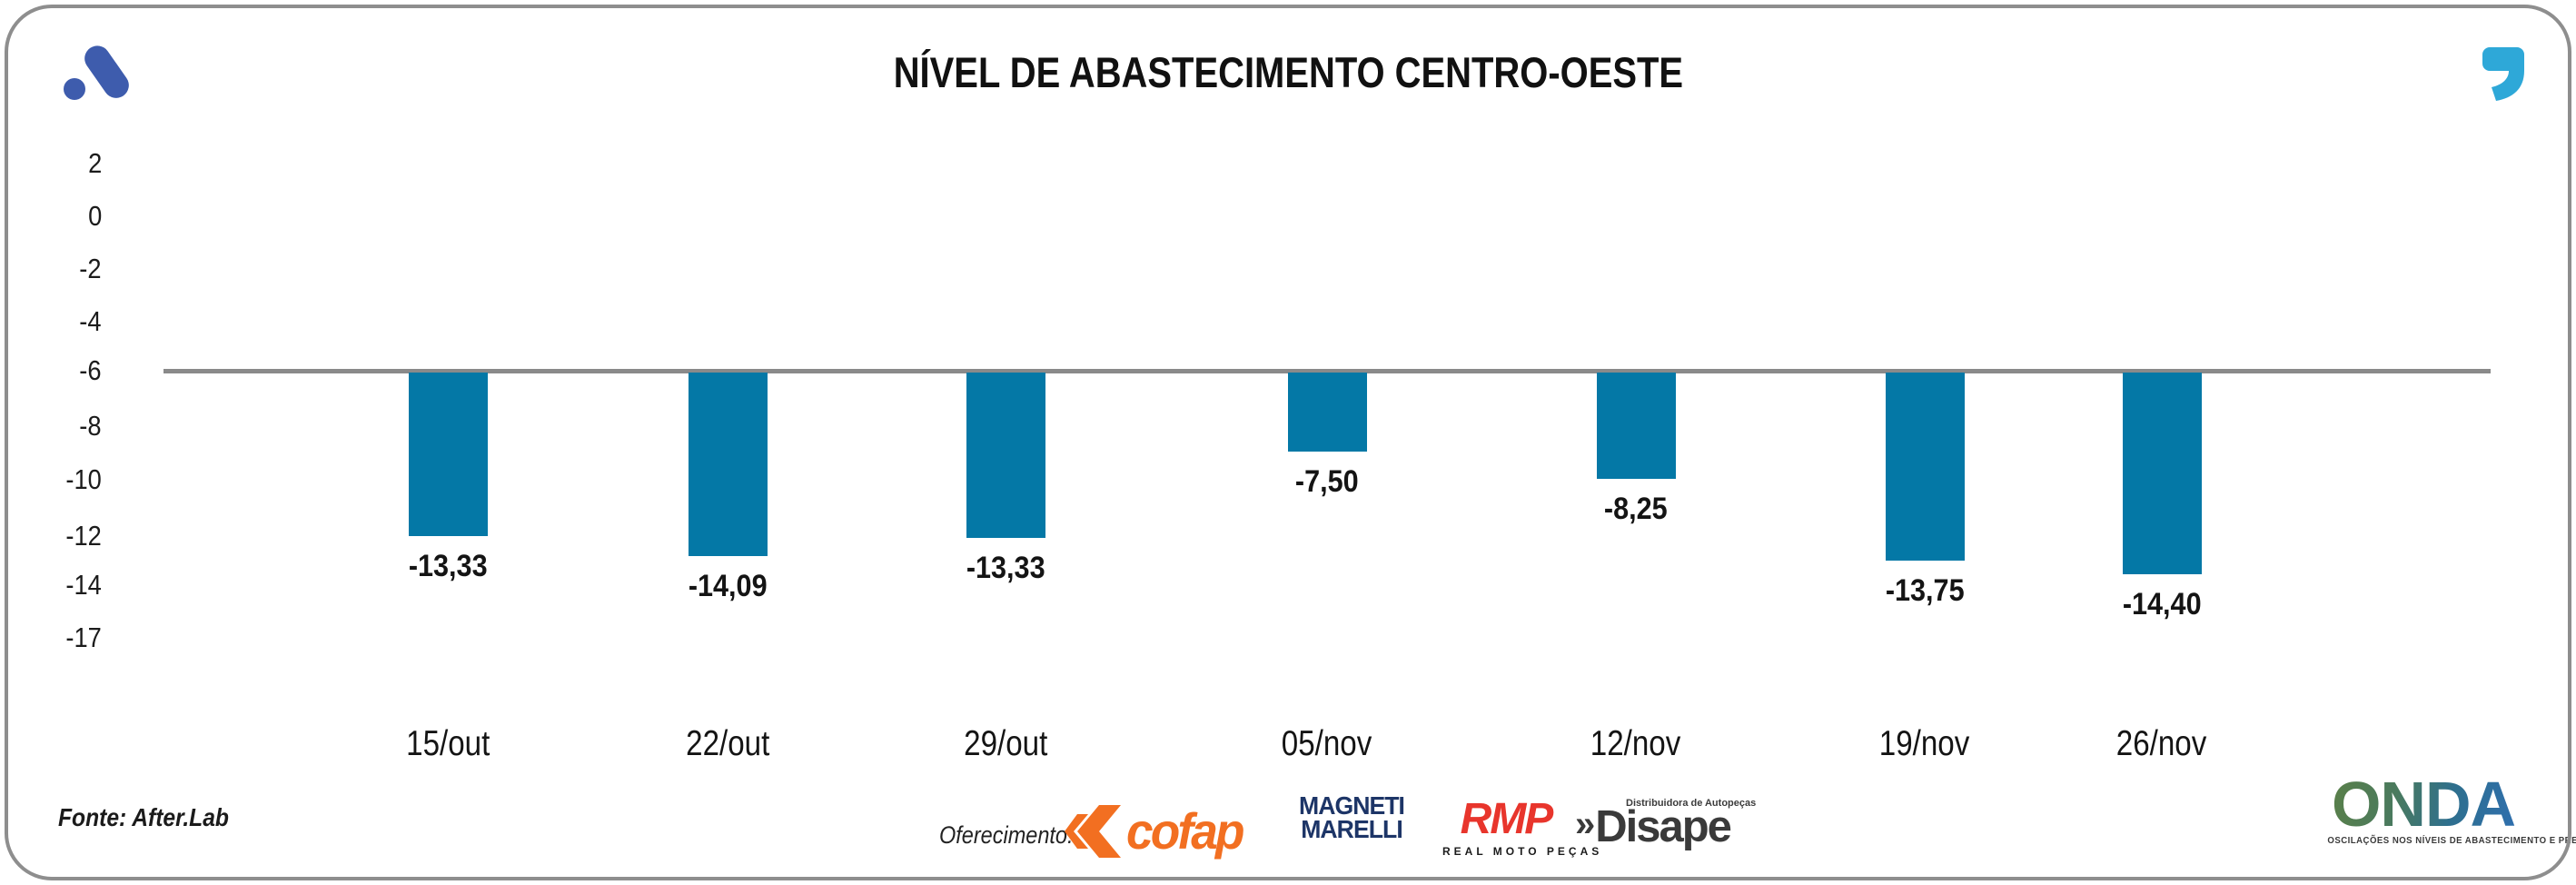  Describe the element at coordinates (727, 743) in the screenshot. I see `x-axis-category-label: 22/out` at that location.